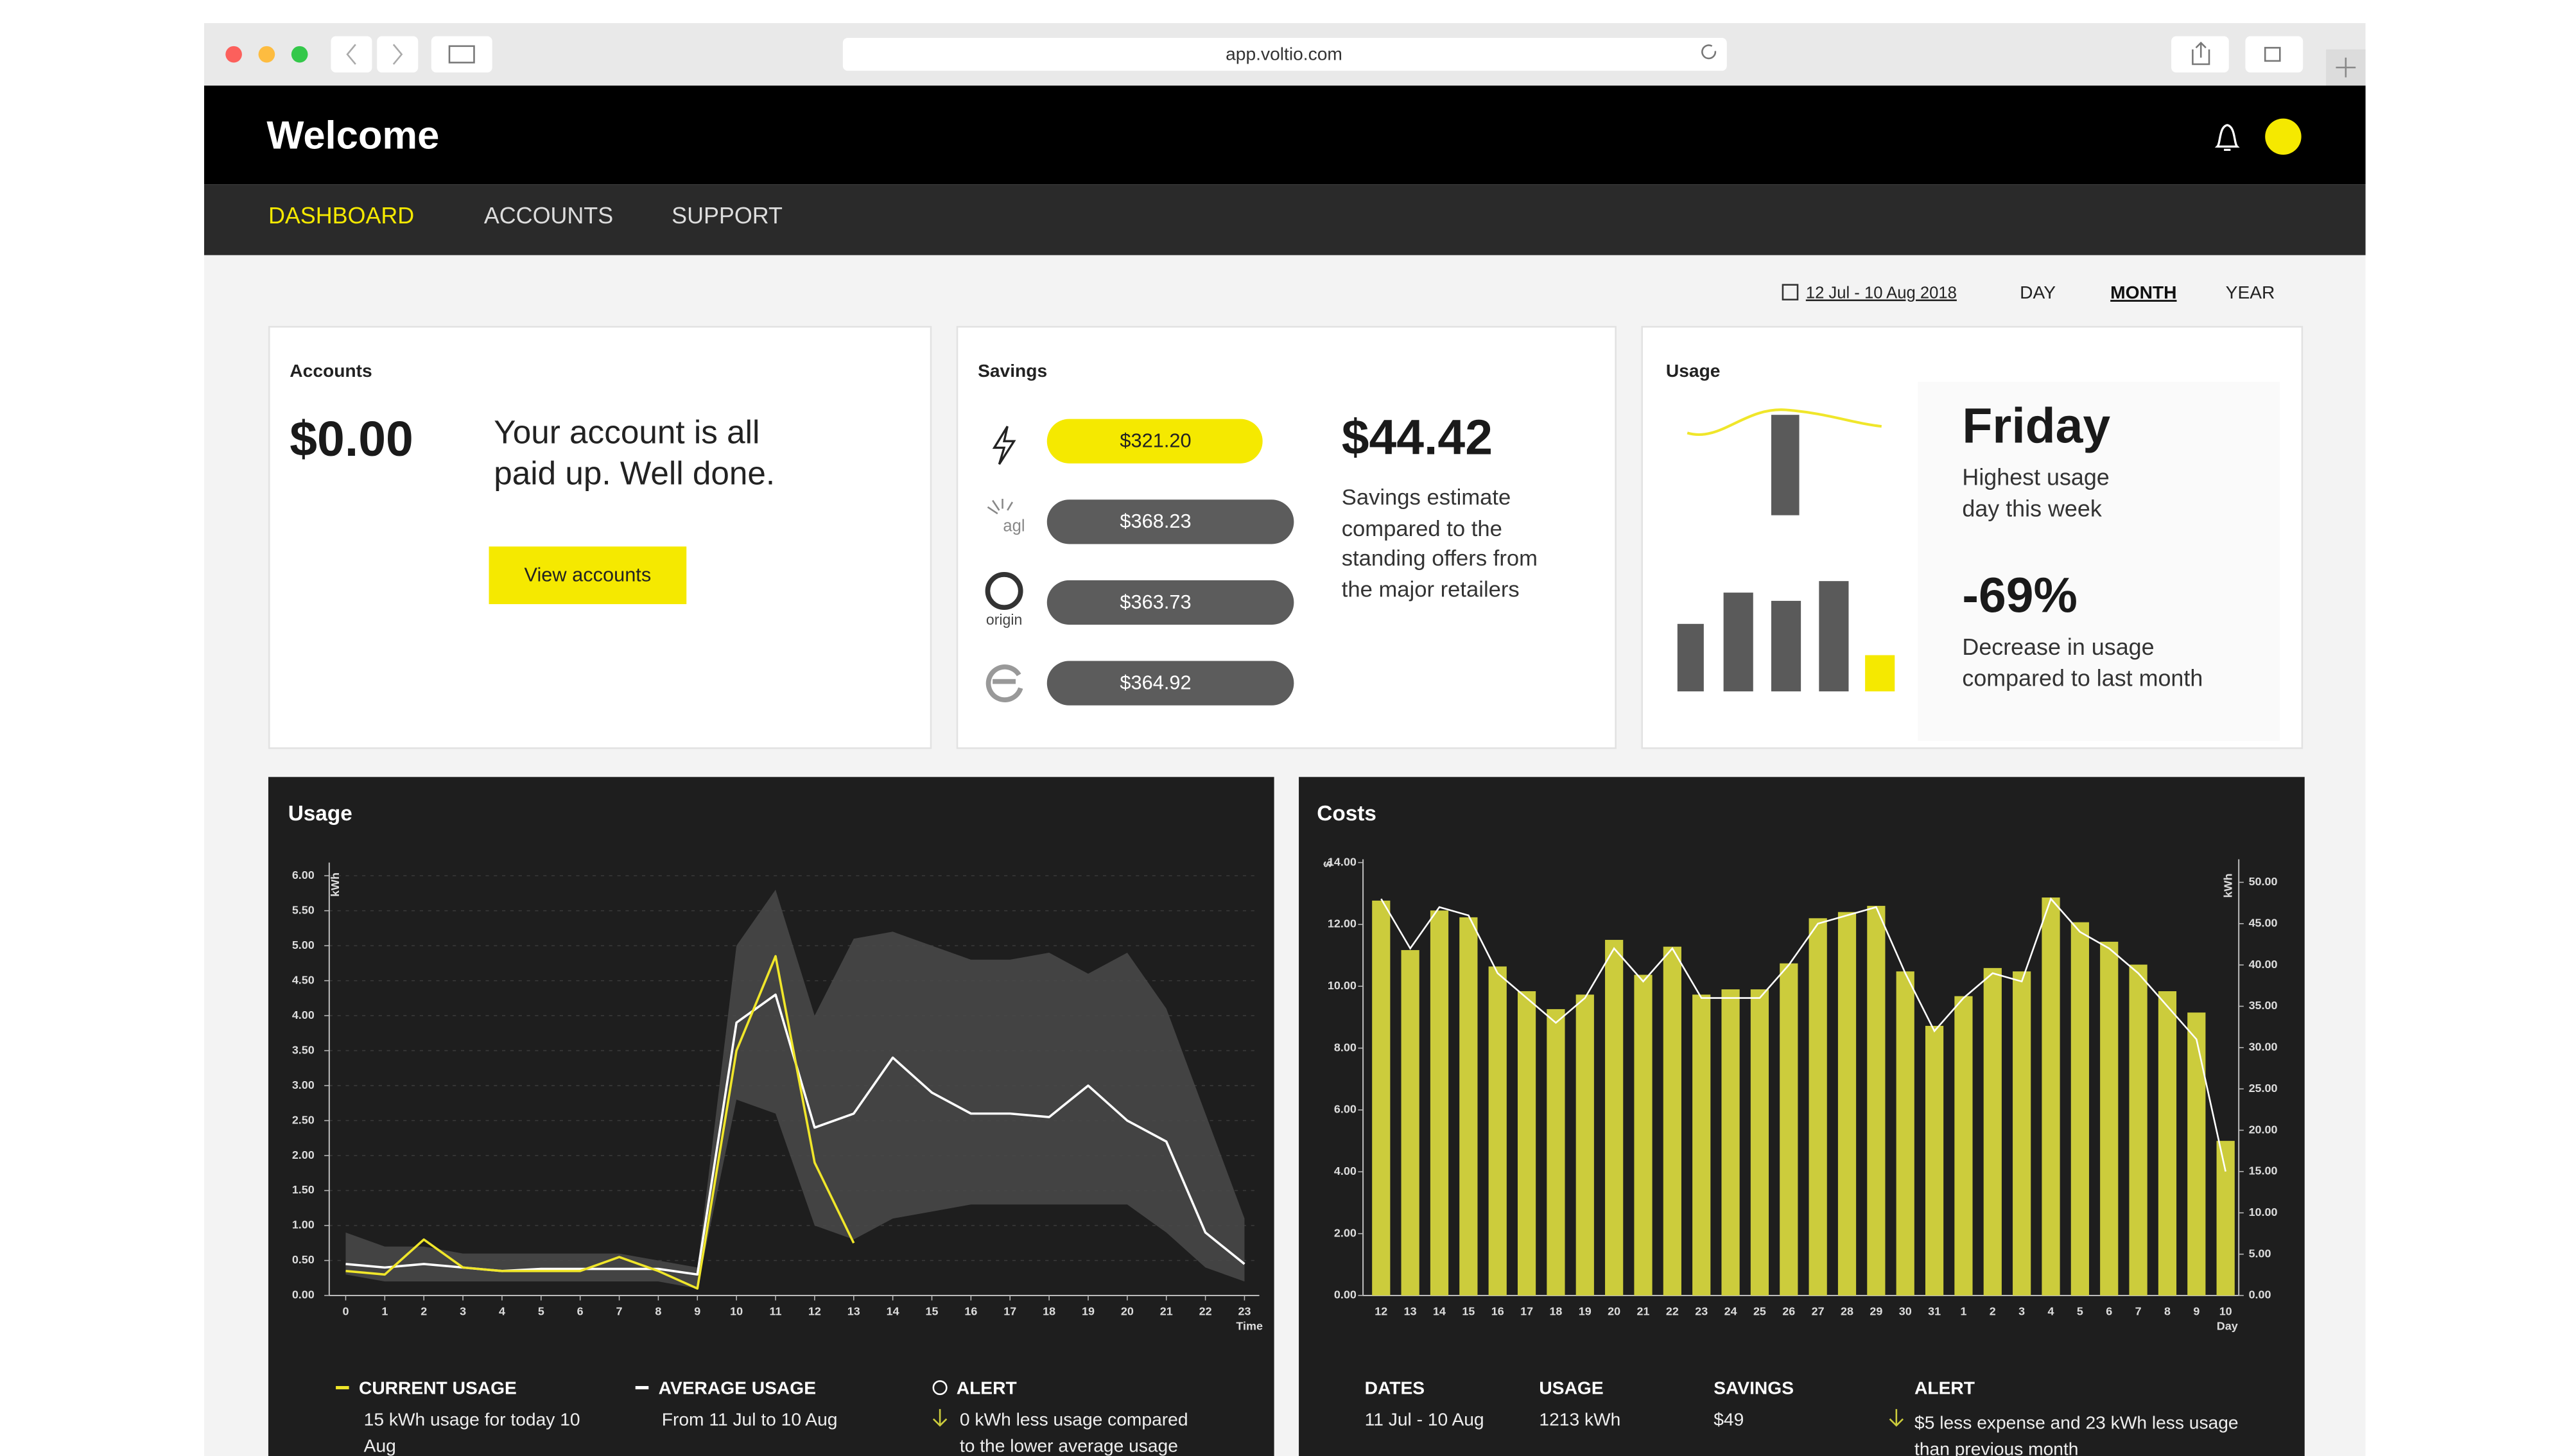 This screenshot has height=1456, width=2568. What do you see at coordinates (1249, 1325) in the screenshot?
I see `x-axis-label: Time` at bounding box center [1249, 1325].